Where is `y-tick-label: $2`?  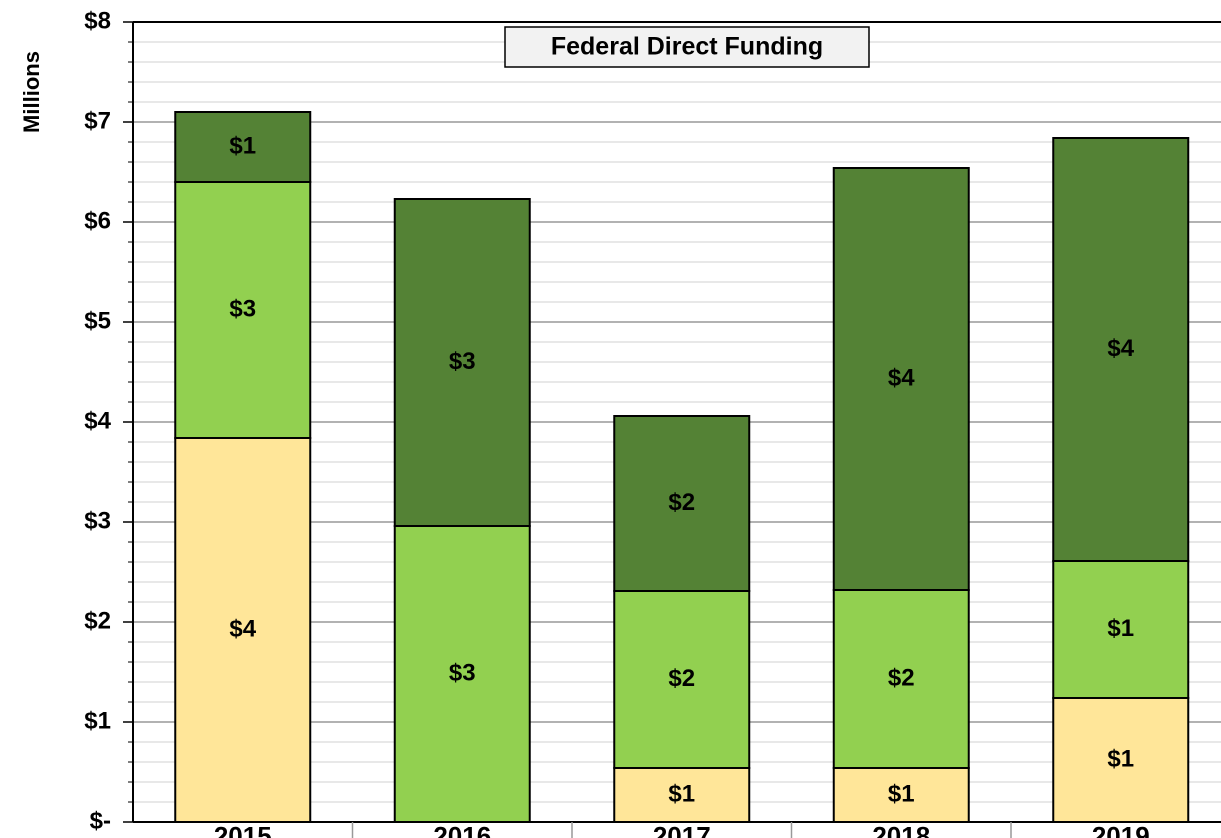
y-tick-label: $2 is located at coordinates (97, 620).